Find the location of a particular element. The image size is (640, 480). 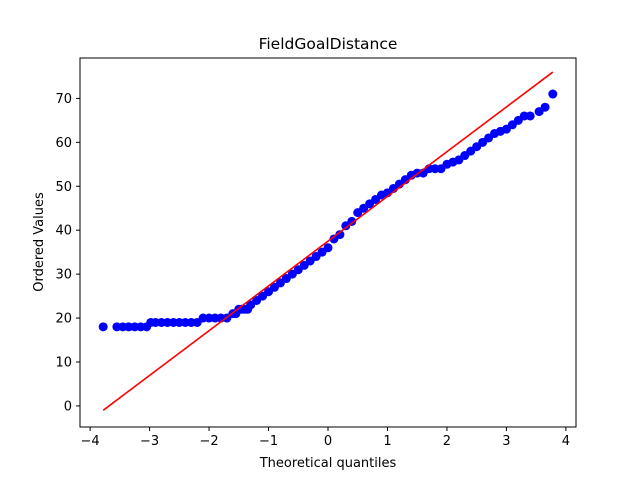

x-axis: −4 −3 −2 −1 0 1 2 3 4 is located at coordinates (325, 438).